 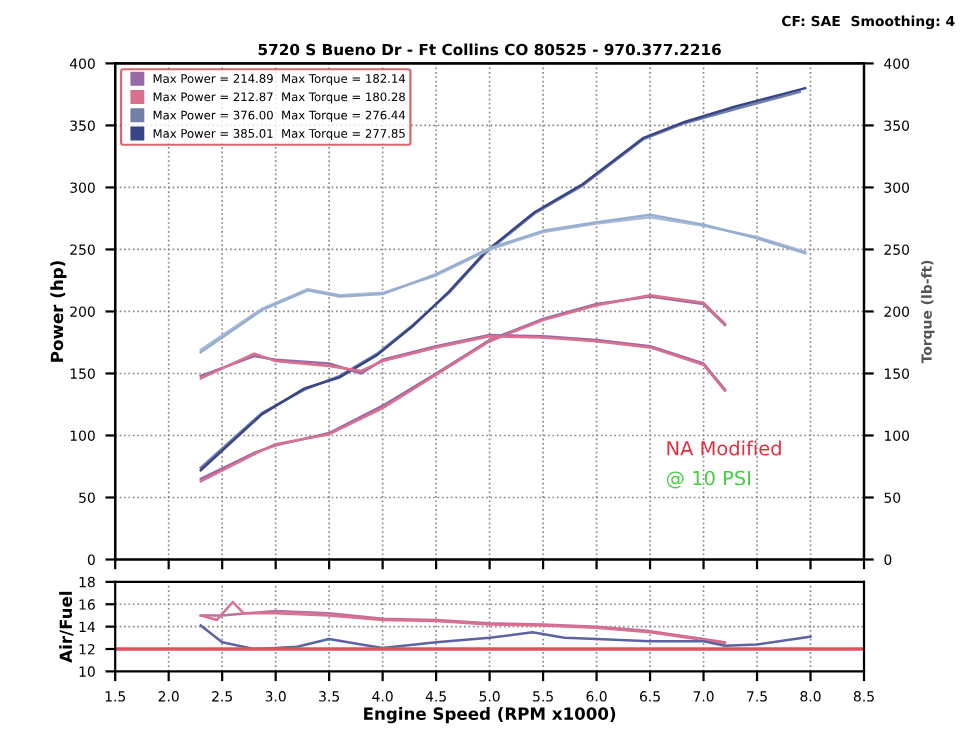 What do you see at coordinates (66, 627) in the screenshot?
I see `y-axis-title: Air/Fuel` at bounding box center [66, 627].